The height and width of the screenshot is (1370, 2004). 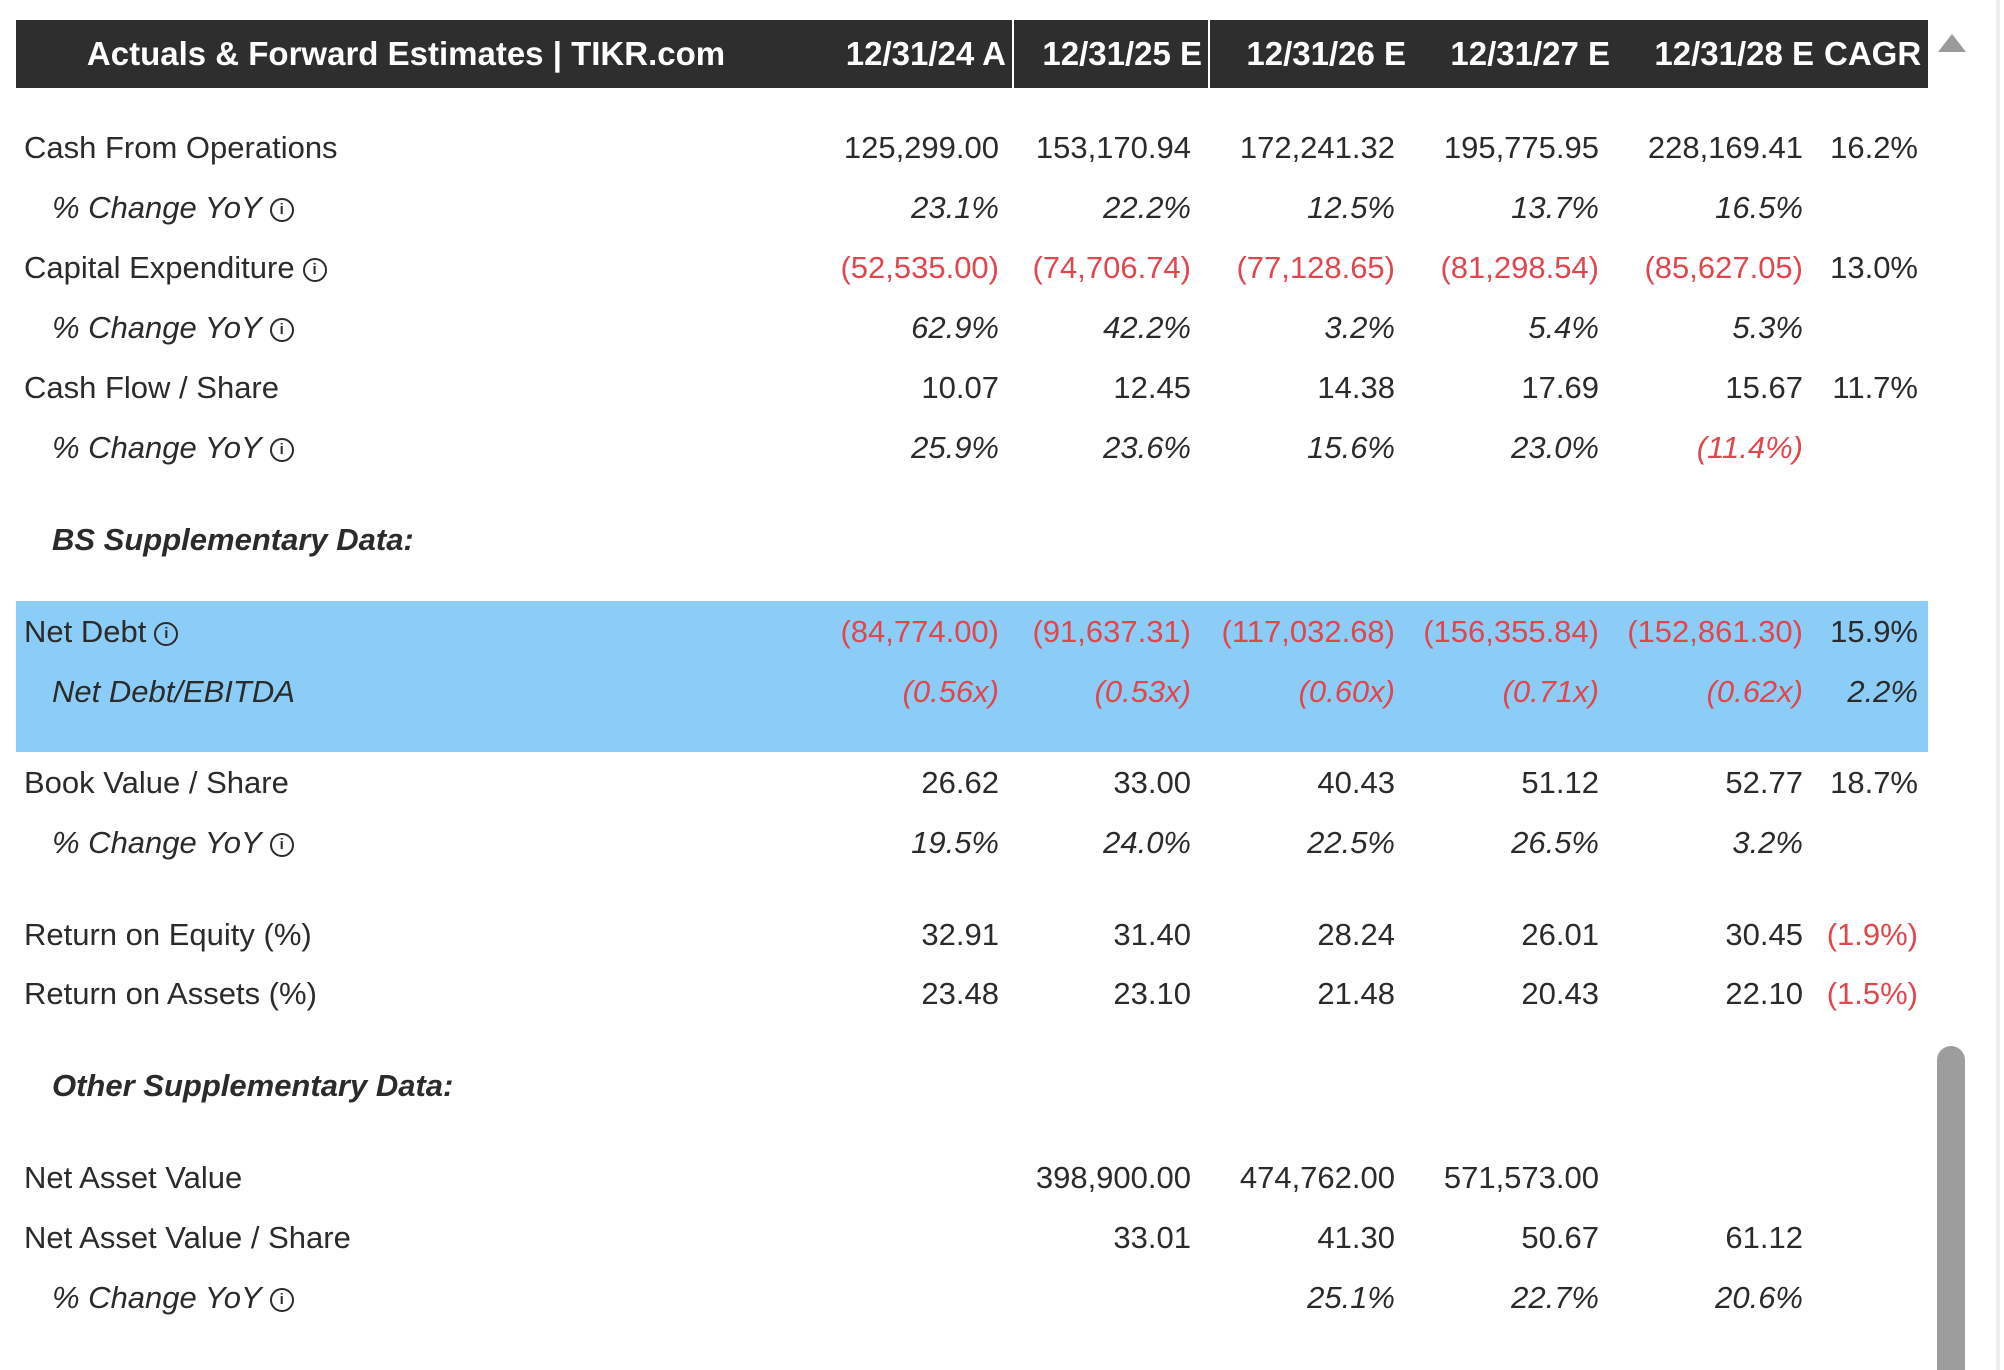 I want to click on cell-value: 10.07, so click(x=960, y=387).